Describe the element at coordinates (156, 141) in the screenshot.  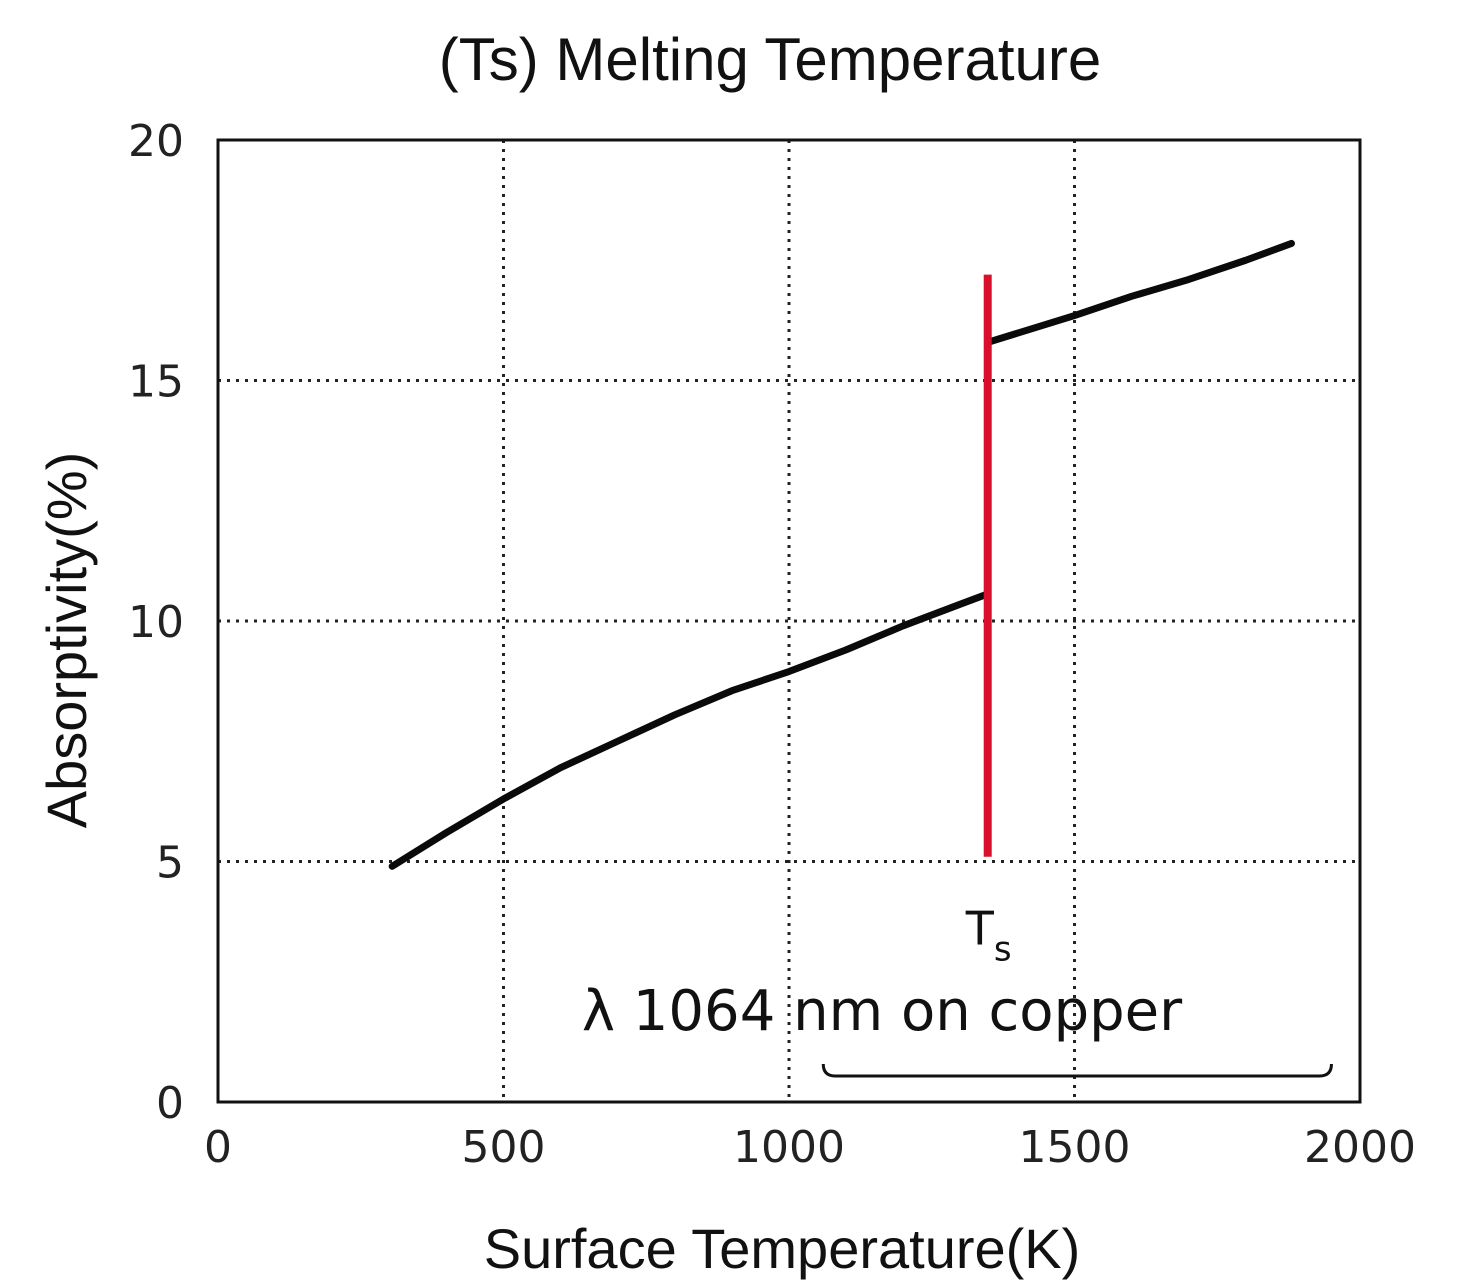
I see `y-tick-label: 20` at that location.